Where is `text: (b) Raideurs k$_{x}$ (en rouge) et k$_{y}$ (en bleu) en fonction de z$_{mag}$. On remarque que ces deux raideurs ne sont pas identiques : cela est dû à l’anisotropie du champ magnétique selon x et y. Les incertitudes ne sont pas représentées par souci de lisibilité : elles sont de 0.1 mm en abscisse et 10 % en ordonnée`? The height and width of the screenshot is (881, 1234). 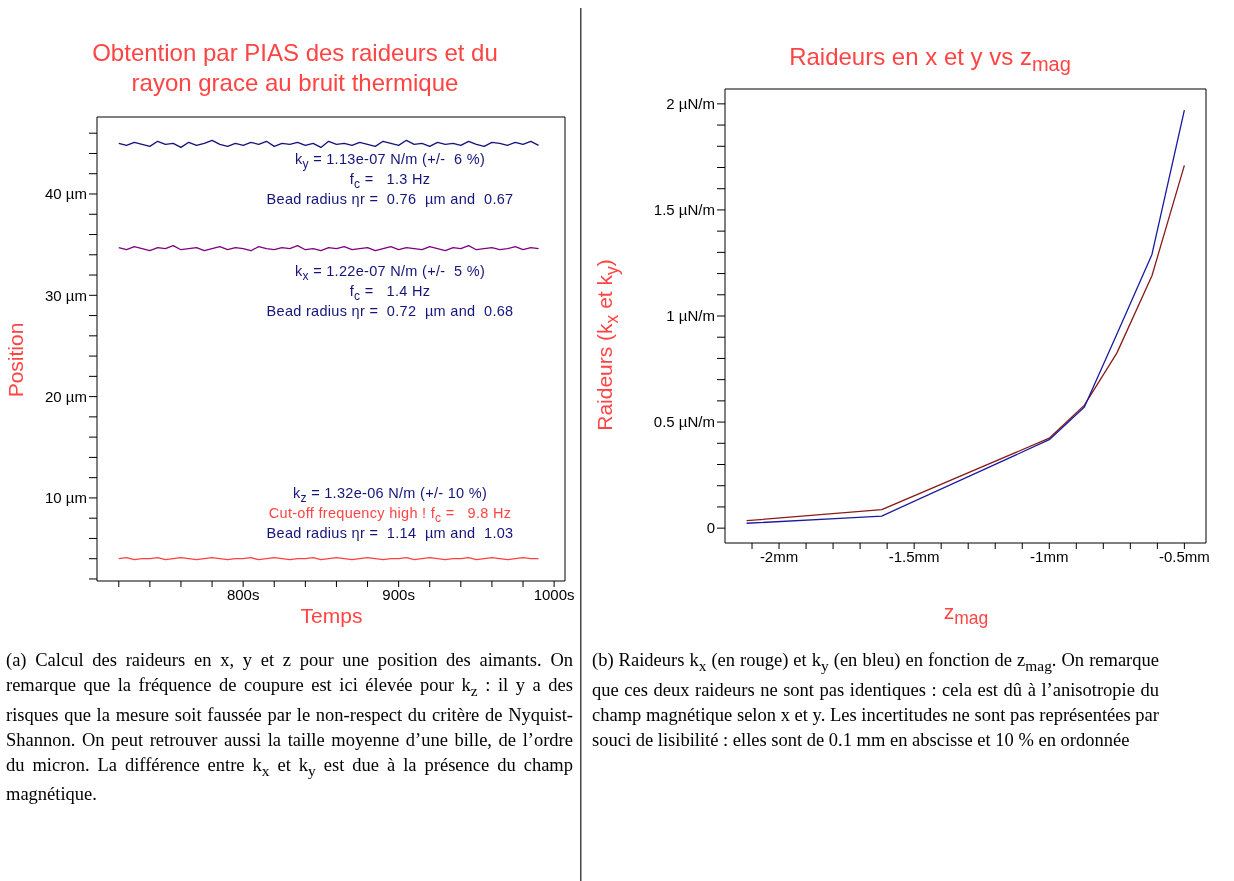 text: (b) Raideurs k$_{x}$ (en rouge) et k$_{y}$ (en bleu) en fonction de z$_{mag}$. On remarque que ces deux raideurs ne sont pas identiques : cela est dû à l’anisotropie du champ magnétique selon x et y. Les incertitudes ne sont pas représentées par souci de lisibilité : elles sont de 0.1 mm en abscisse et 10 % en ordonnée is located at coordinates (875, 700).